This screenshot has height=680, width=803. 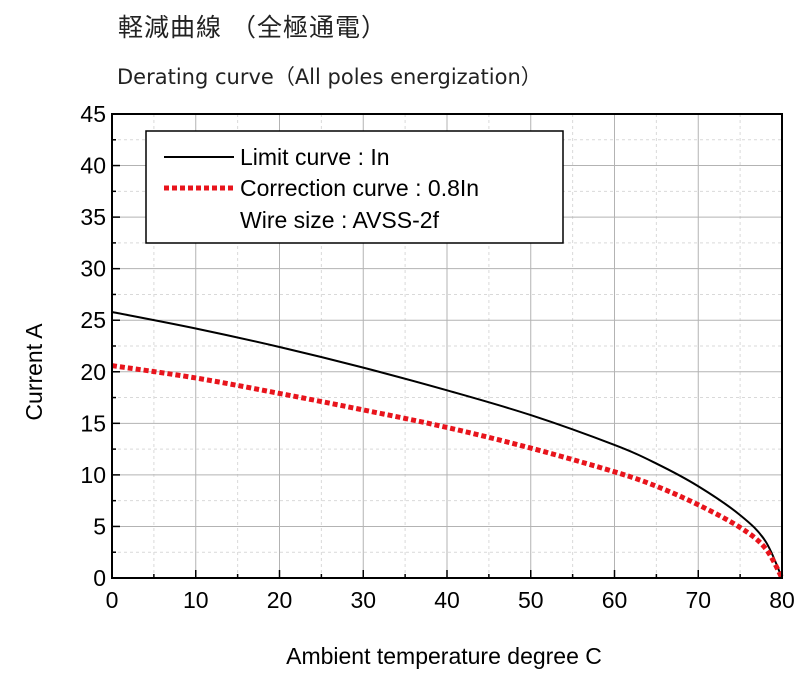 What do you see at coordinates (93, 423) in the screenshot?
I see `y-tick-label: 15` at bounding box center [93, 423].